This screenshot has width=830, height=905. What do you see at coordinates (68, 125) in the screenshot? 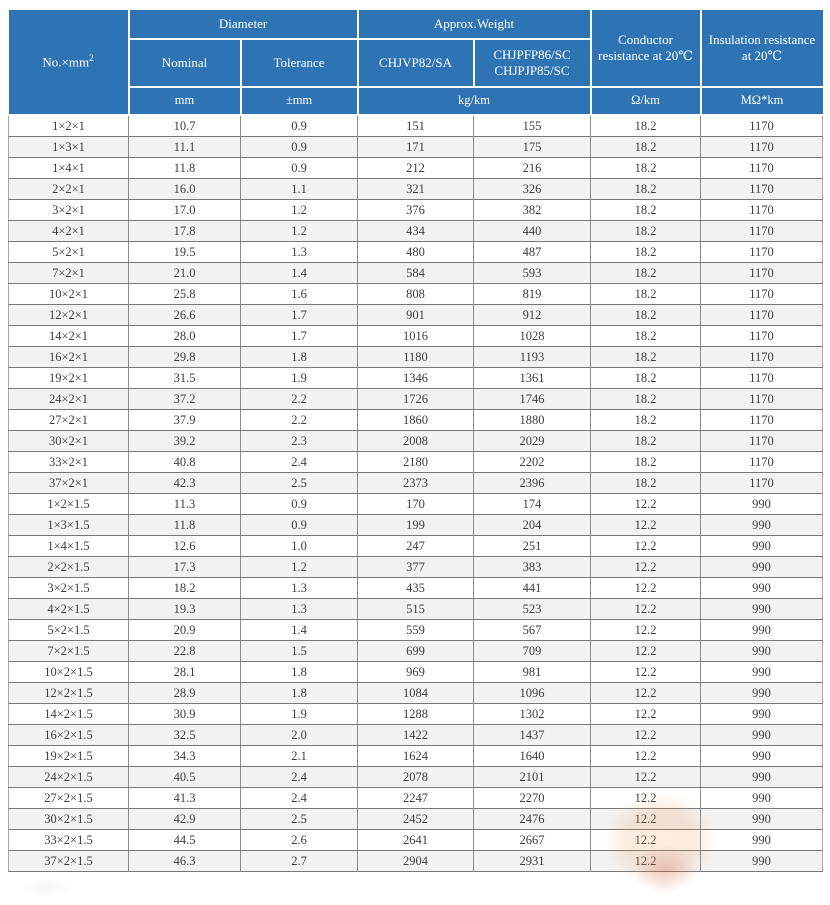
I see `cell-size: 1×2×1` at bounding box center [68, 125].